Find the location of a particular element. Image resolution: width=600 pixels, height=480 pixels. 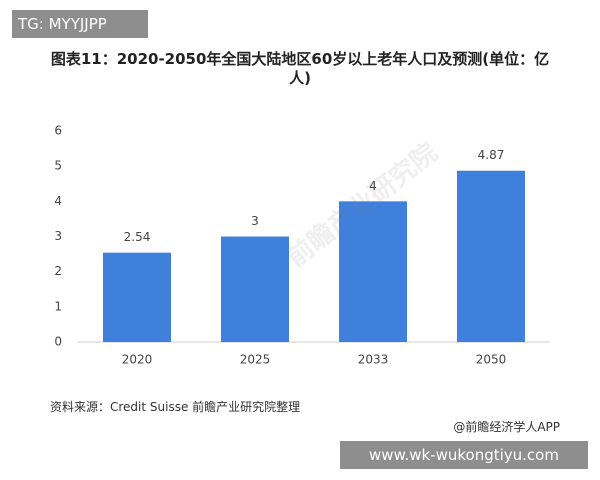

y-tick-label: 0 is located at coordinates (58, 342).